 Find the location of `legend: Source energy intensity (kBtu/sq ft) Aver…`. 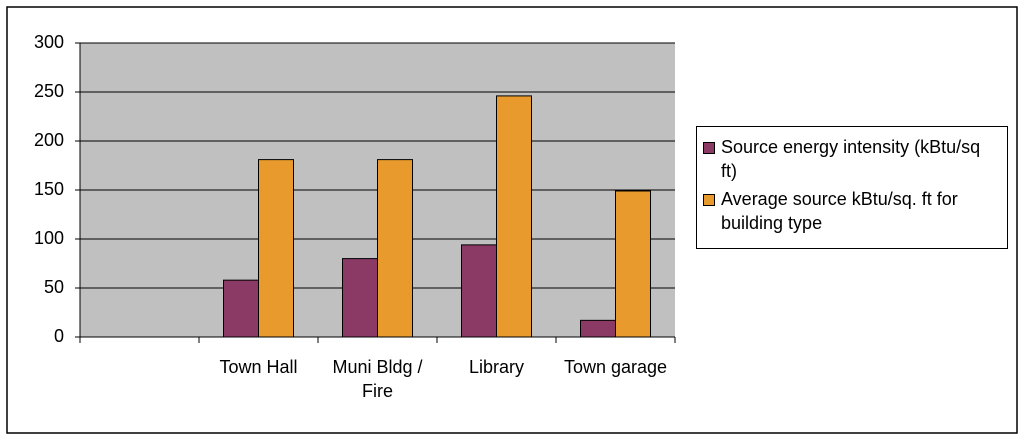

legend: Source energy intensity (kBtu/sq ft) Aver… is located at coordinates (852, 187).